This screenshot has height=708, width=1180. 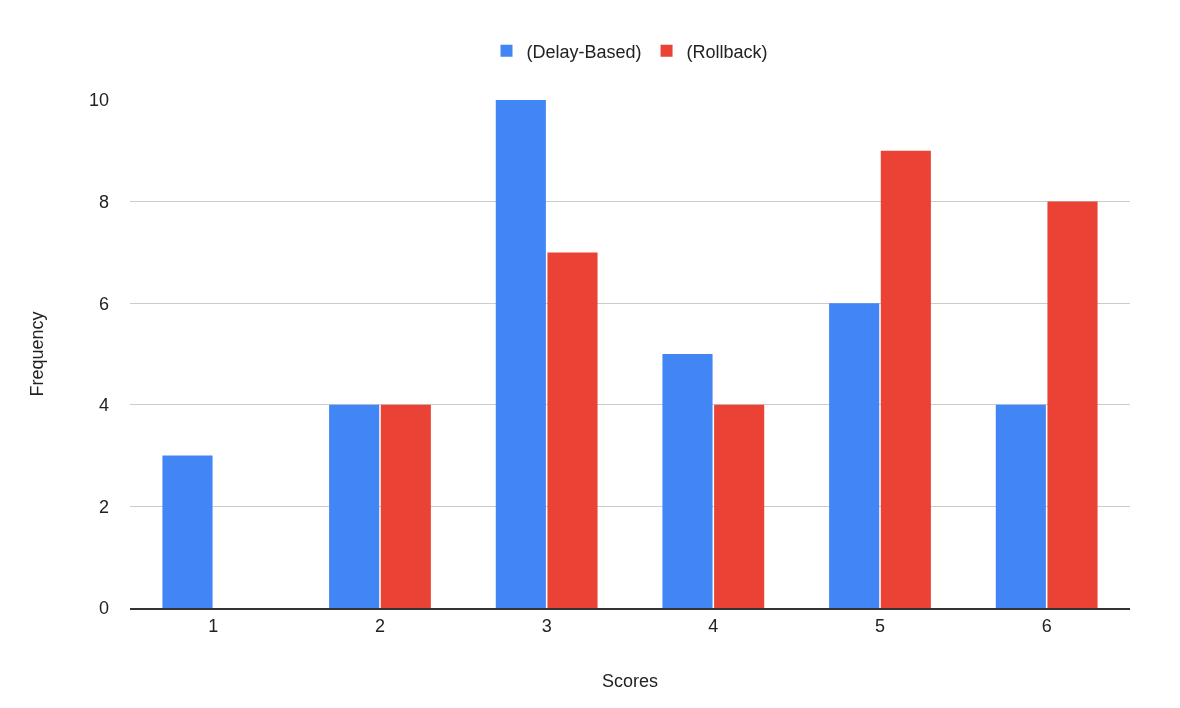 What do you see at coordinates (103, 303) in the screenshot?
I see `y-tick-label: 6` at bounding box center [103, 303].